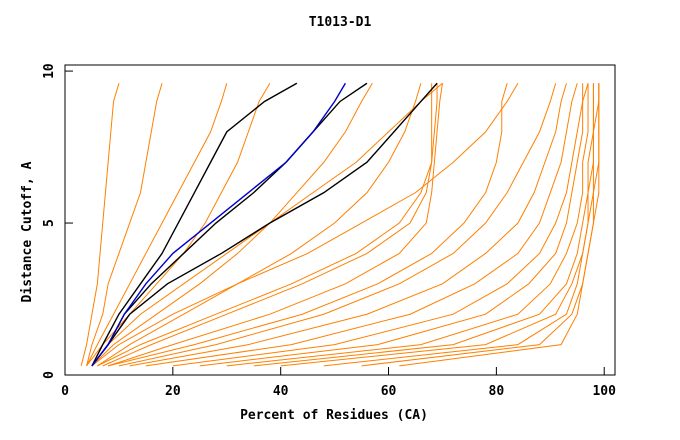 The width and height of the screenshot is (680, 440). I want to click on x-tick-label: 60, so click(389, 391).